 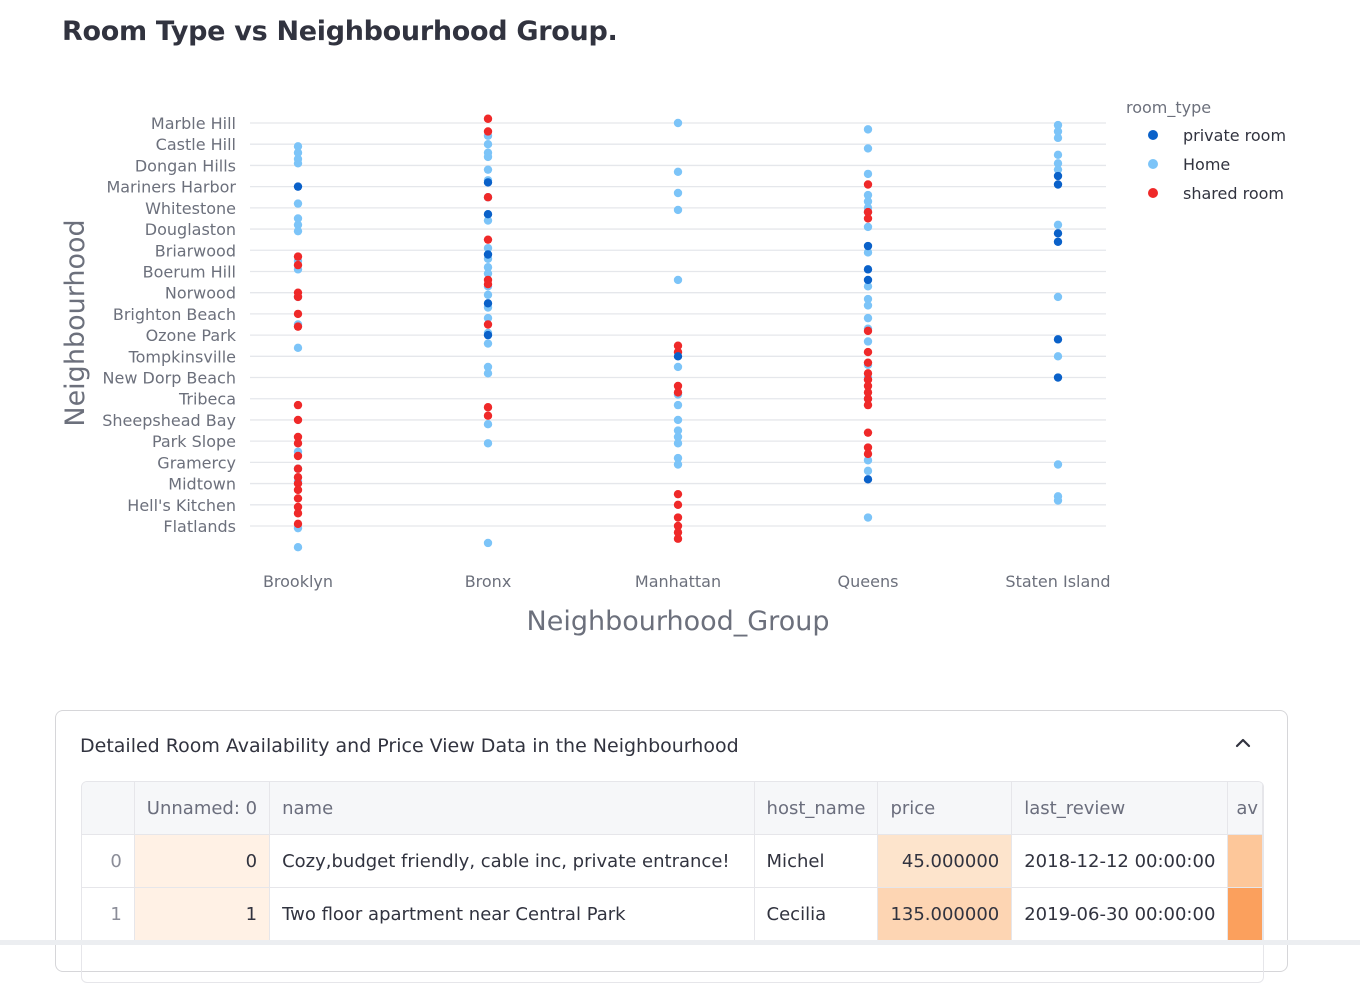 What do you see at coordinates (202, 808) in the screenshot?
I see `column-header: Unnamed: 0` at bounding box center [202, 808].